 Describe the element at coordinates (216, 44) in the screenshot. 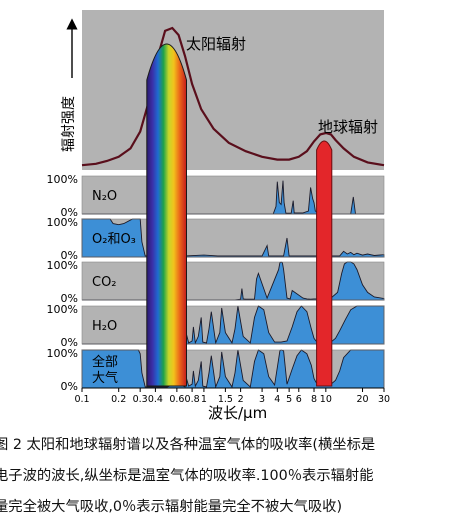

I see `sun-radiation-label: 太阳辐射` at that location.